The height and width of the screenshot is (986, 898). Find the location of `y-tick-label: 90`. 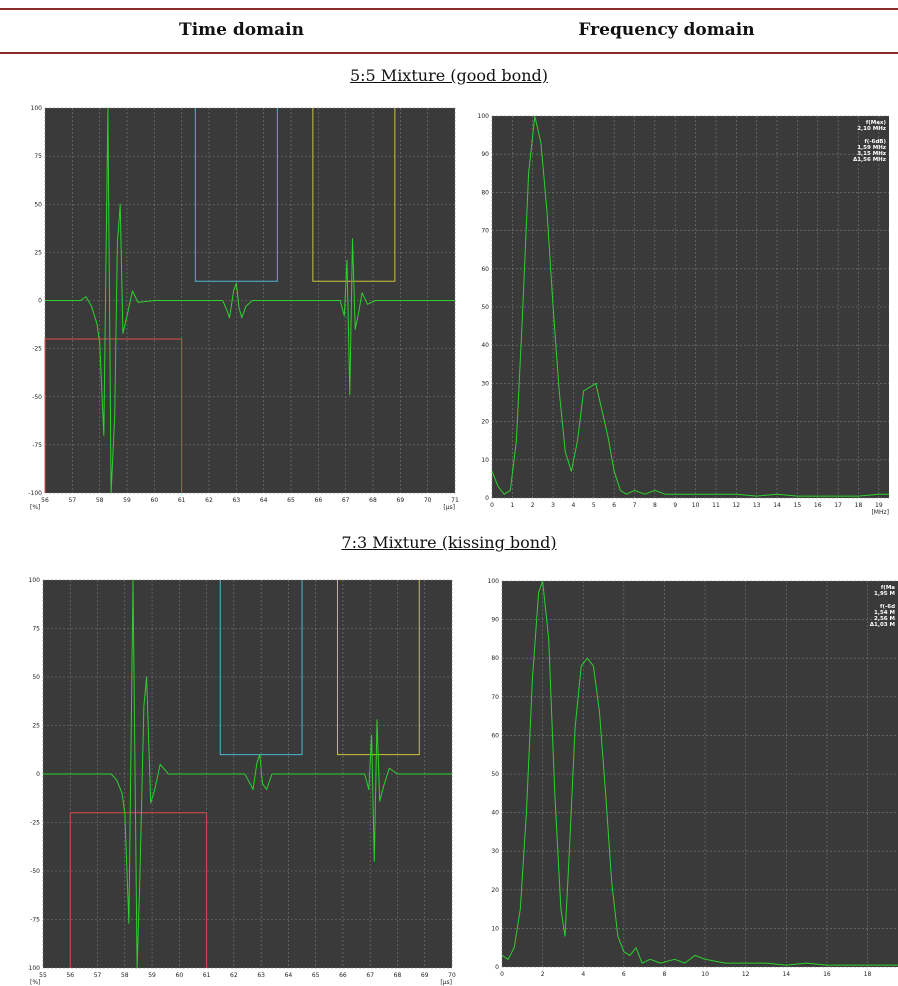

y-tick-label: 90 is located at coordinates (485, 154).